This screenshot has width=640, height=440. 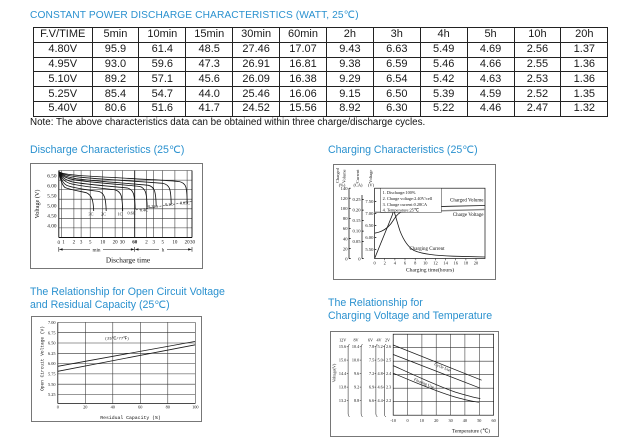 What do you see at coordinates (128, 259) in the screenshot?
I see `svg-text: Discharge time` at bounding box center [128, 259].